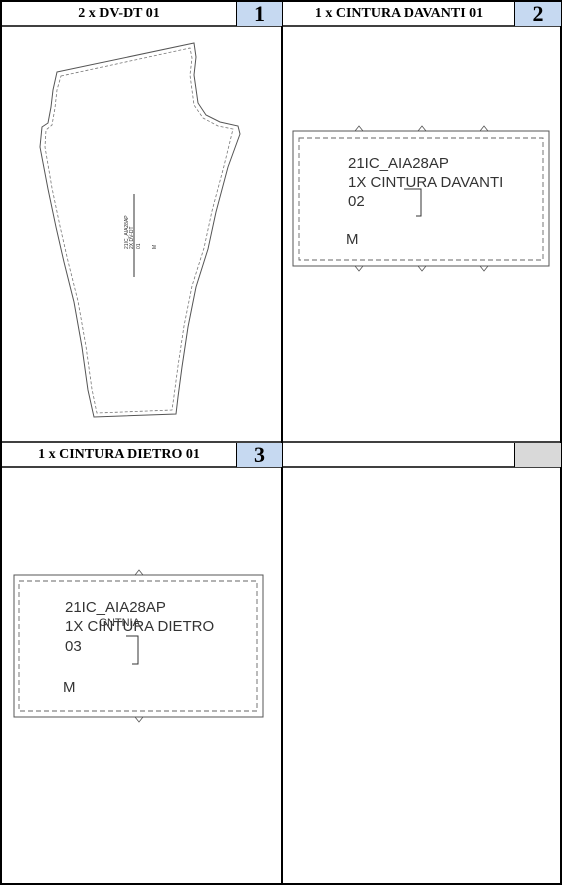  What do you see at coordinates (155, 247) in the screenshot?
I see `panel-1-size-text: M` at bounding box center [155, 247].